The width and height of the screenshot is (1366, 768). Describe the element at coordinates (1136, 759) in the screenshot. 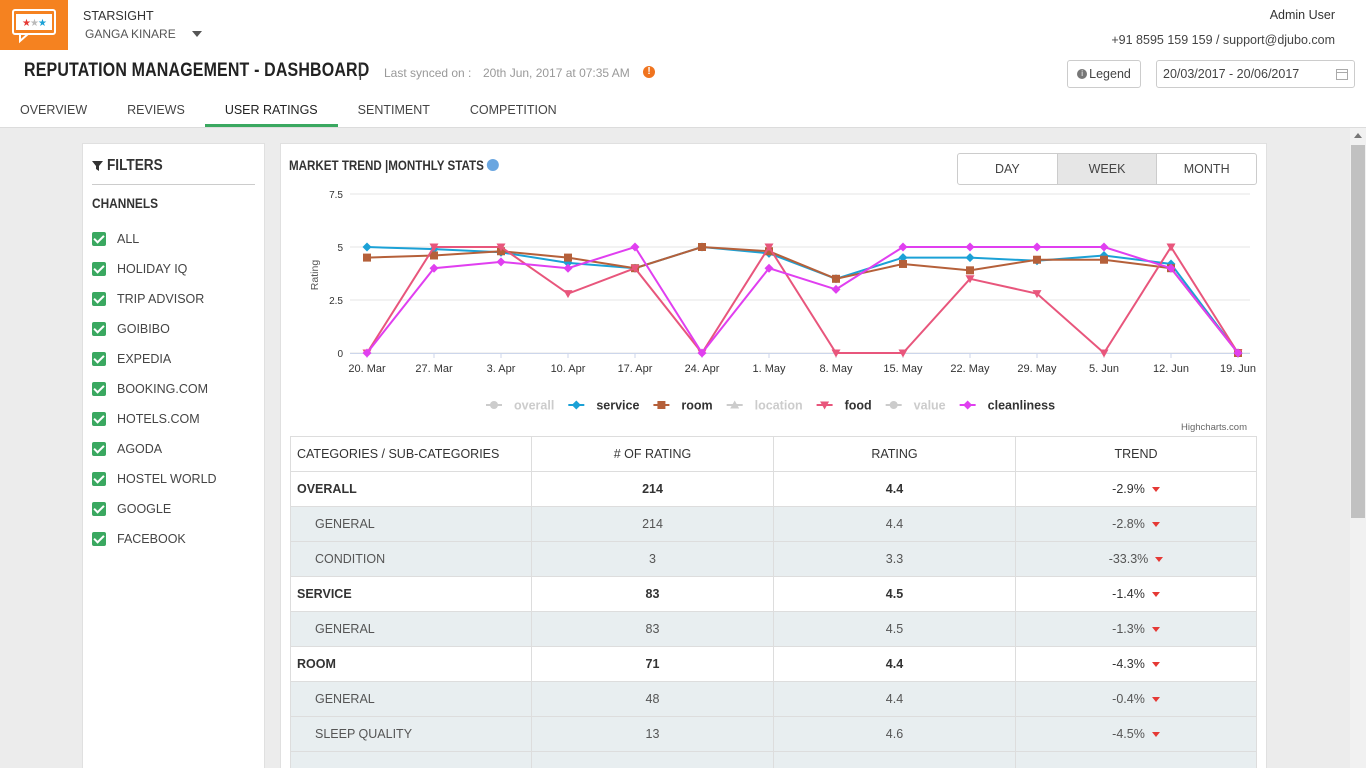

I see `table-cell` at that location.